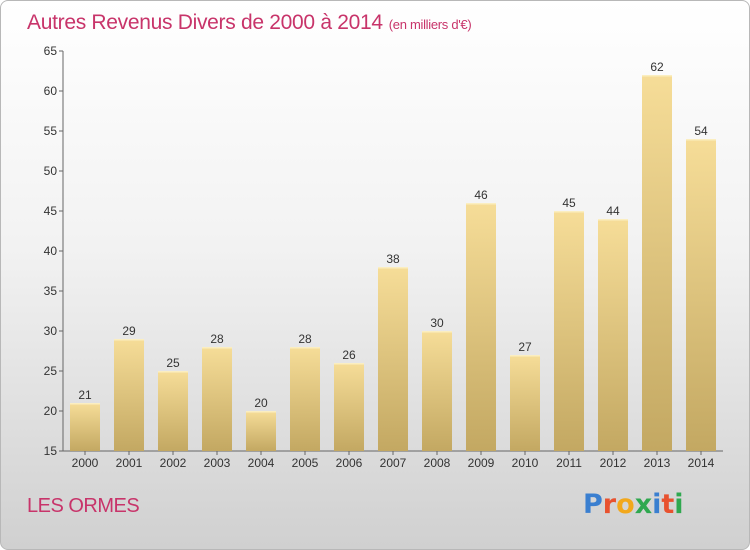 The image size is (750, 550). What do you see at coordinates (51, 371) in the screenshot?
I see `y-tick-label: 25` at bounding box center [51, 371].